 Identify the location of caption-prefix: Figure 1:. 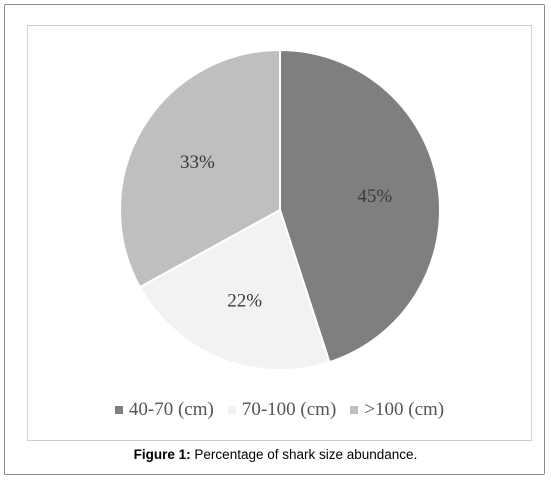
(162, 454).